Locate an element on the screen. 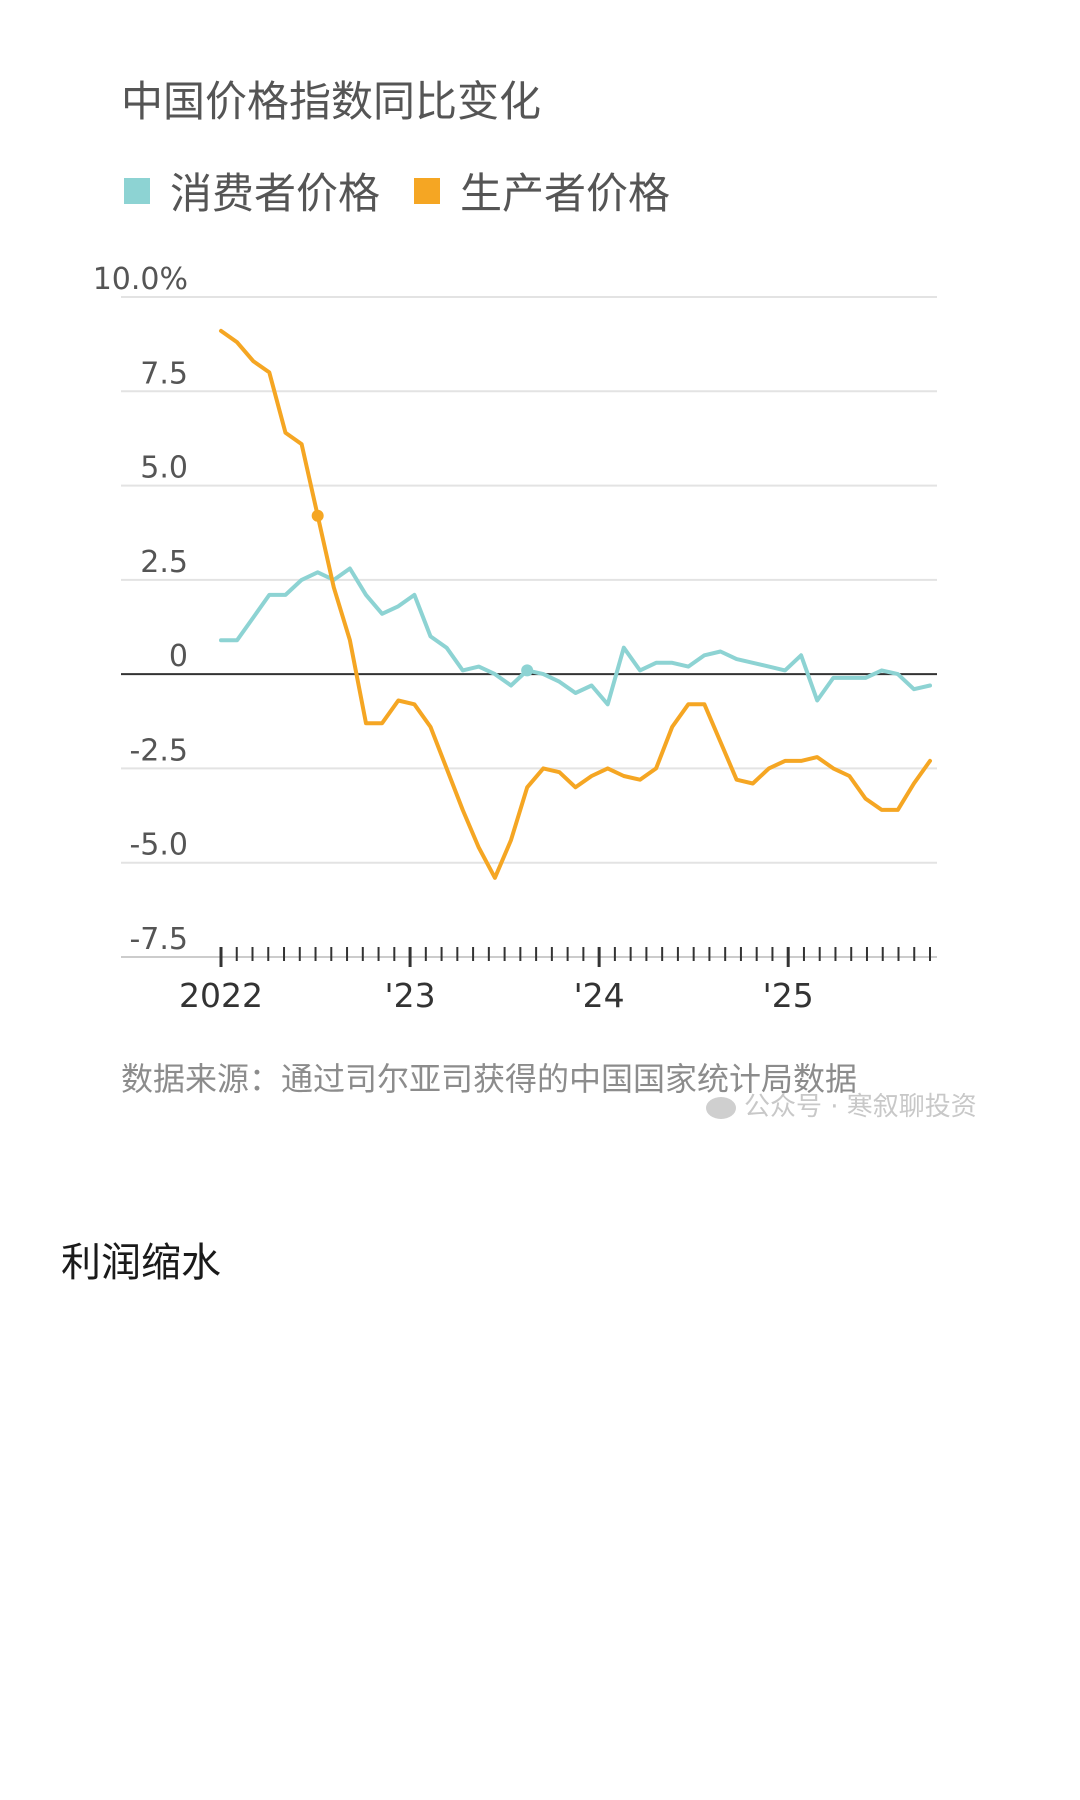  legend-item-consumer: 消费者价格 is located at coordinates (252, 190).